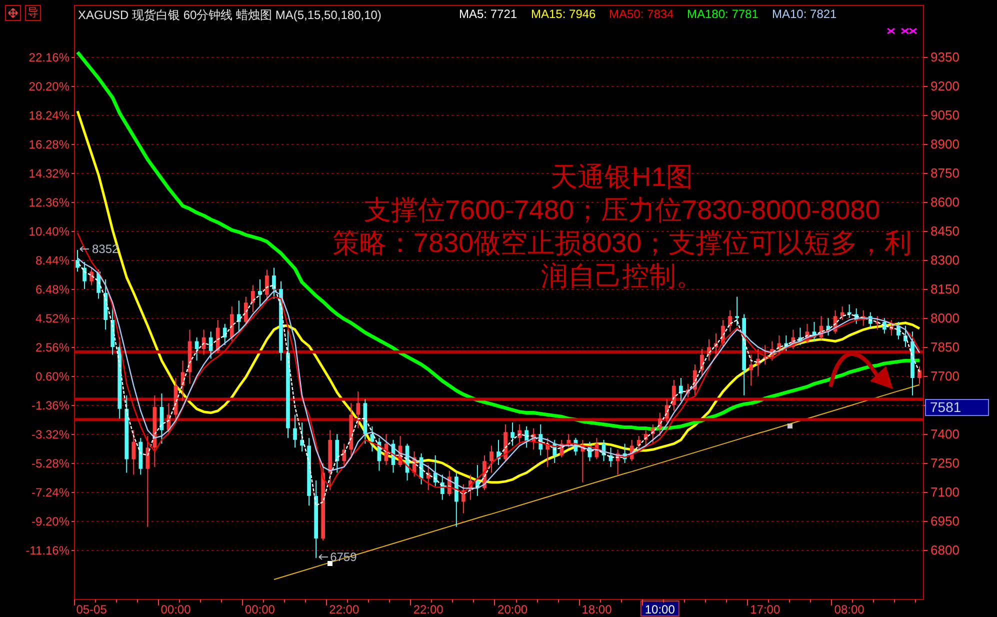  Describe the element at coordinates (488, 14) in the screenshot. I see `text: MA5: 7721` at that location.